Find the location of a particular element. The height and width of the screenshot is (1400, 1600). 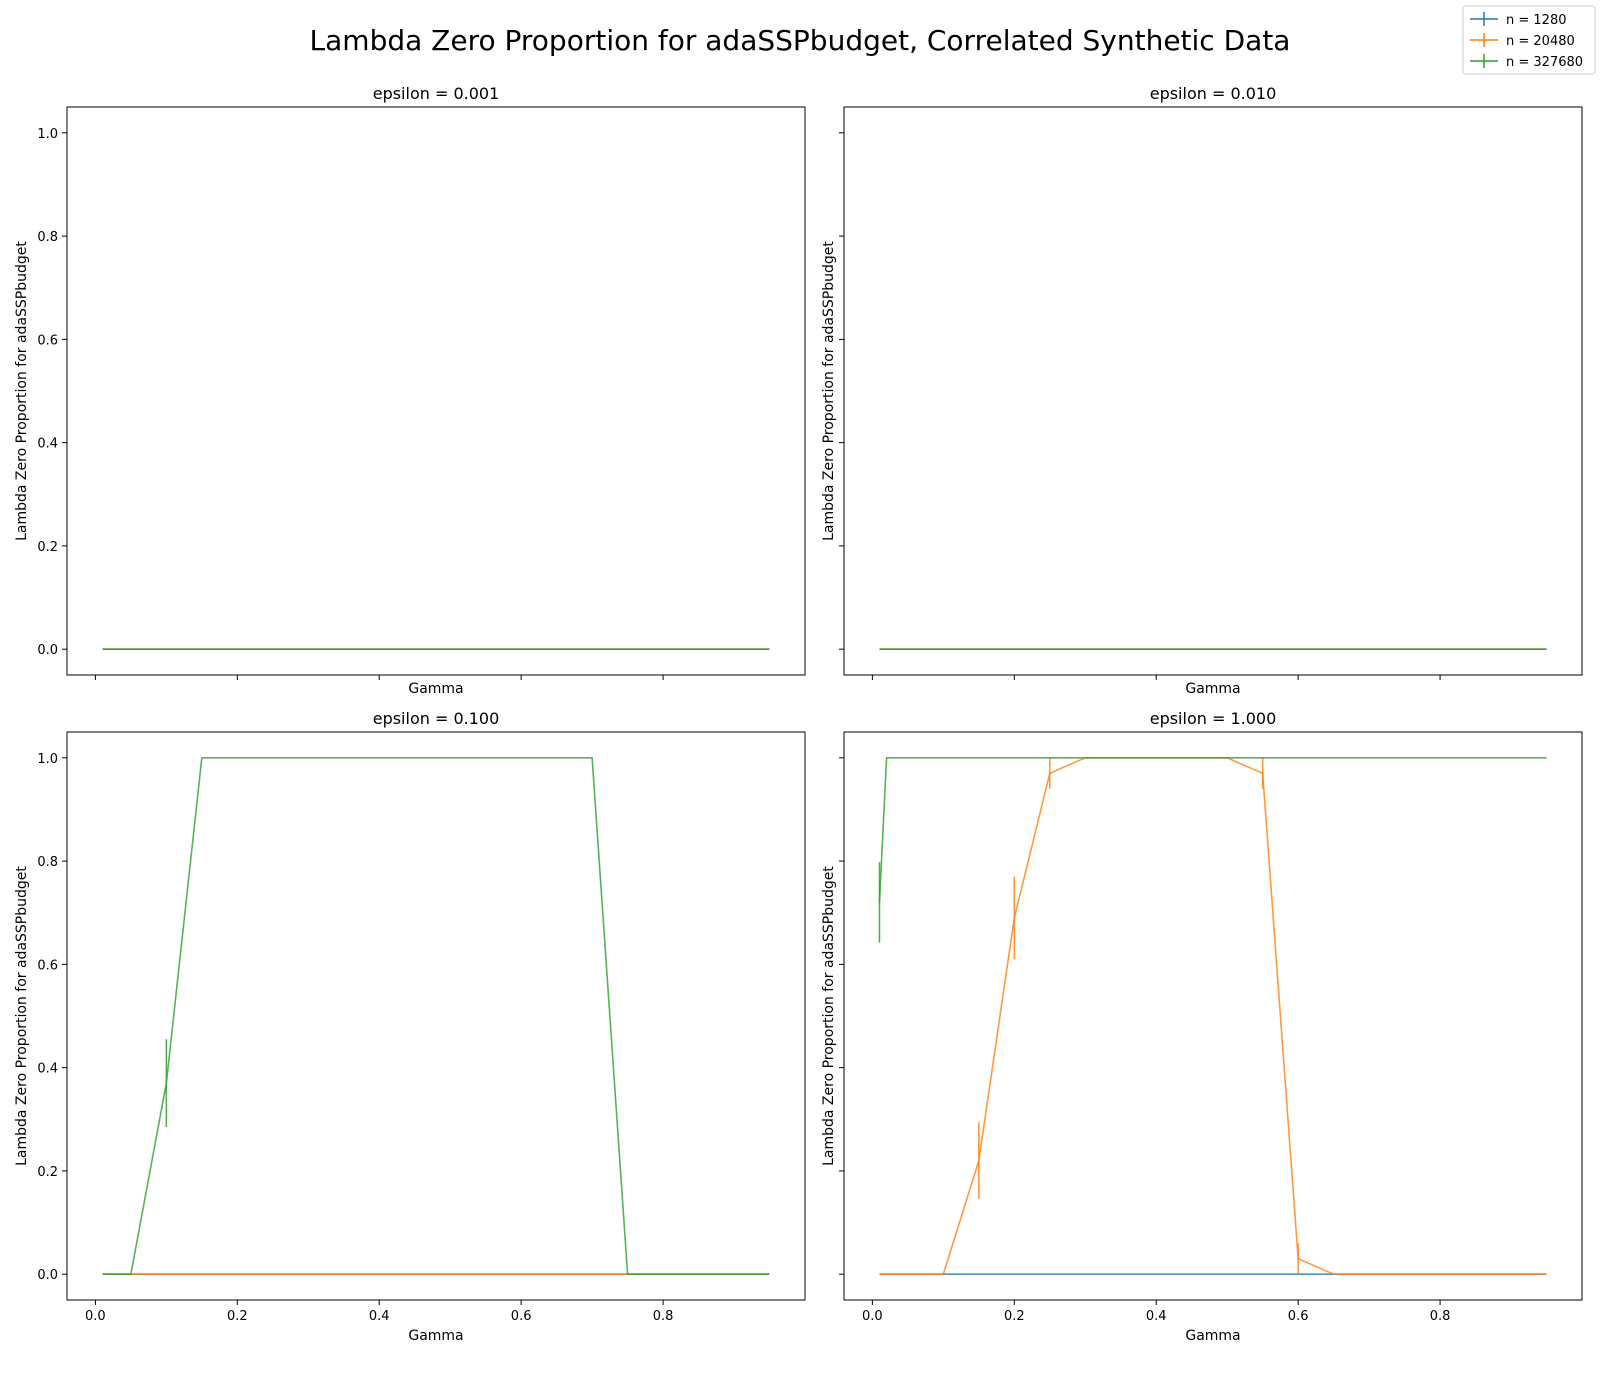

y-axis-label-1: Lambda Zero Proportion for adaSSPbudget is located at coordinates (829, 391).